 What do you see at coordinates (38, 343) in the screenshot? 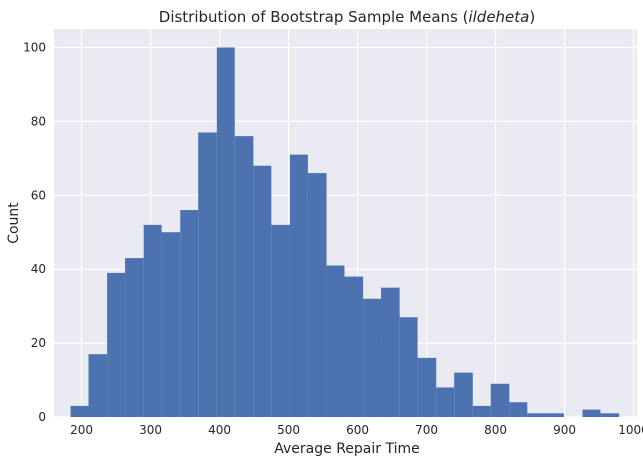
I see `y-tick-label: 20` at bounding box center [38, 343].